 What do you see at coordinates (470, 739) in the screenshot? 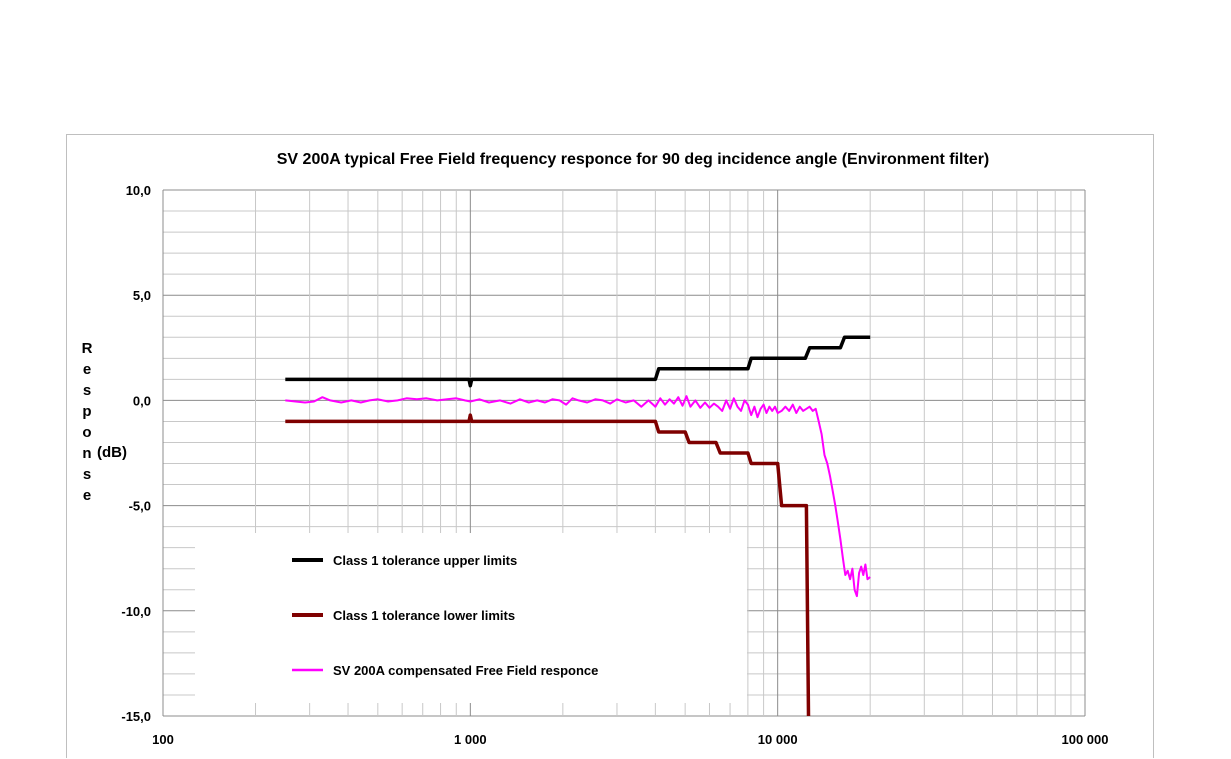
I see `x-tick-label: 1 000` at bounding box center [470, 739].